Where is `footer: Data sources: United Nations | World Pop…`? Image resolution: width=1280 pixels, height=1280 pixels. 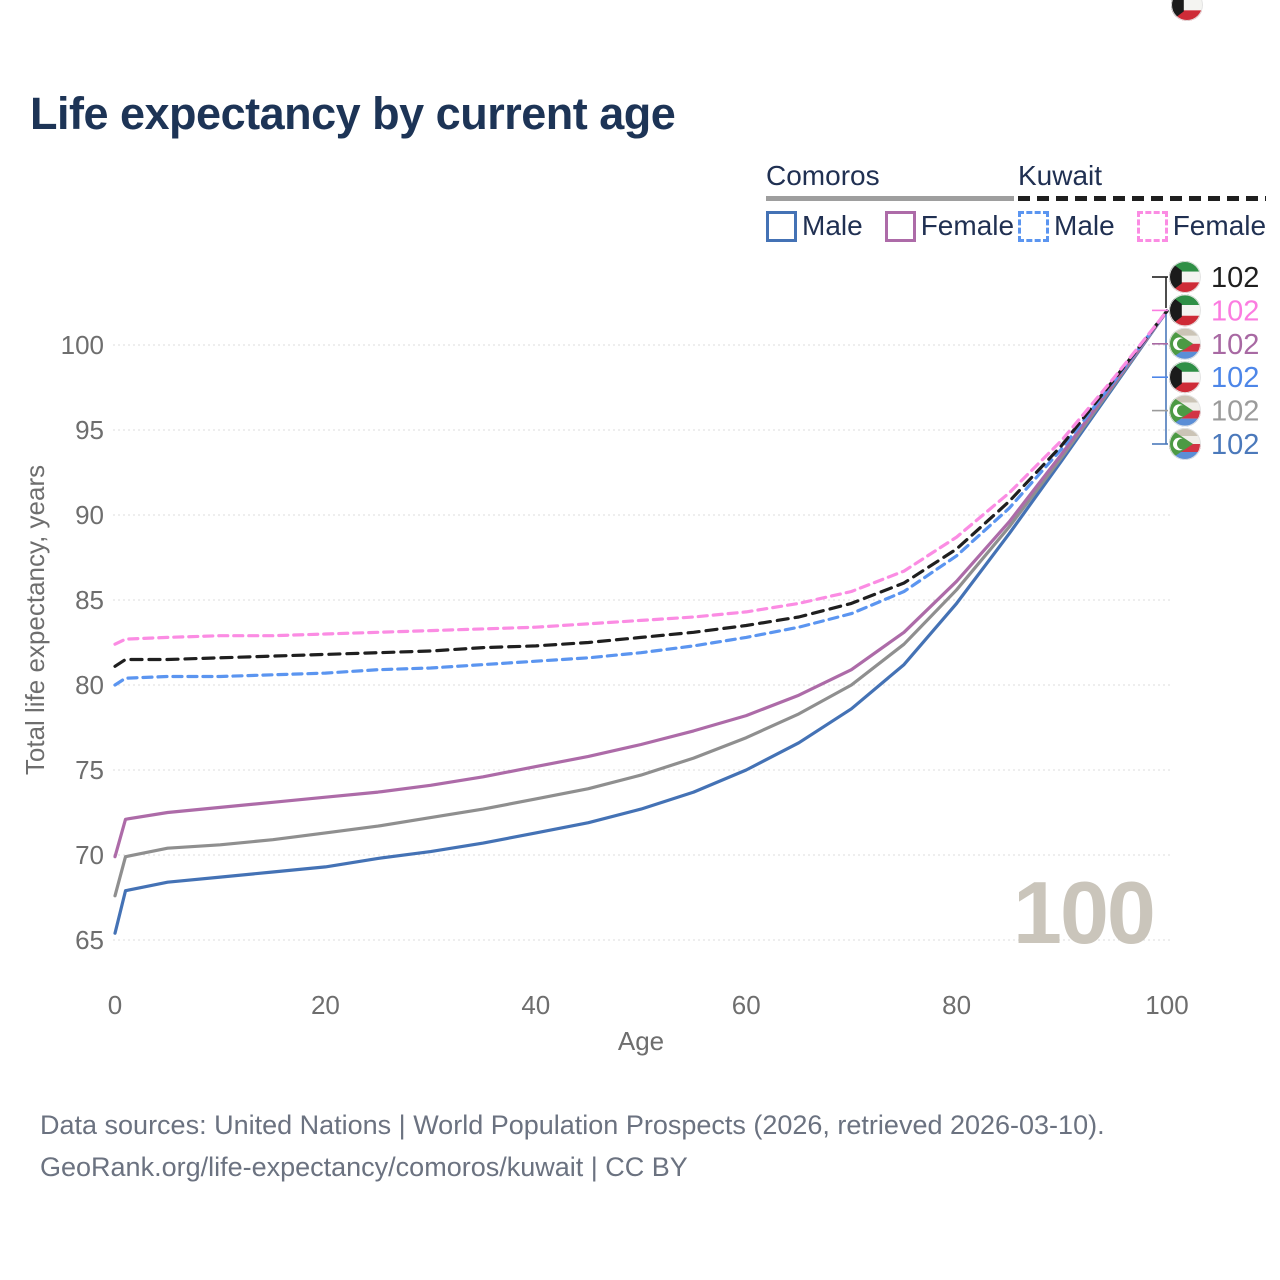 footer: Data sources: United Nations | World Pop… is located at coordinates (572, 1146).